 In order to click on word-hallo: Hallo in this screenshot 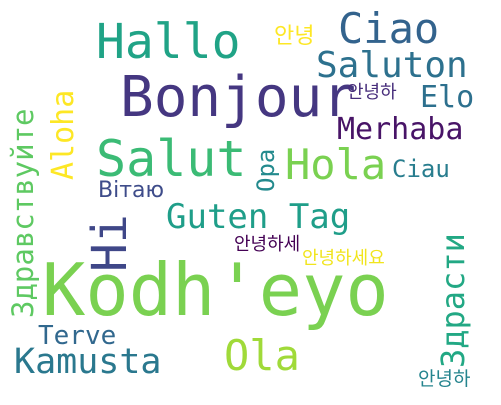, I will do `click(168, 42)`.